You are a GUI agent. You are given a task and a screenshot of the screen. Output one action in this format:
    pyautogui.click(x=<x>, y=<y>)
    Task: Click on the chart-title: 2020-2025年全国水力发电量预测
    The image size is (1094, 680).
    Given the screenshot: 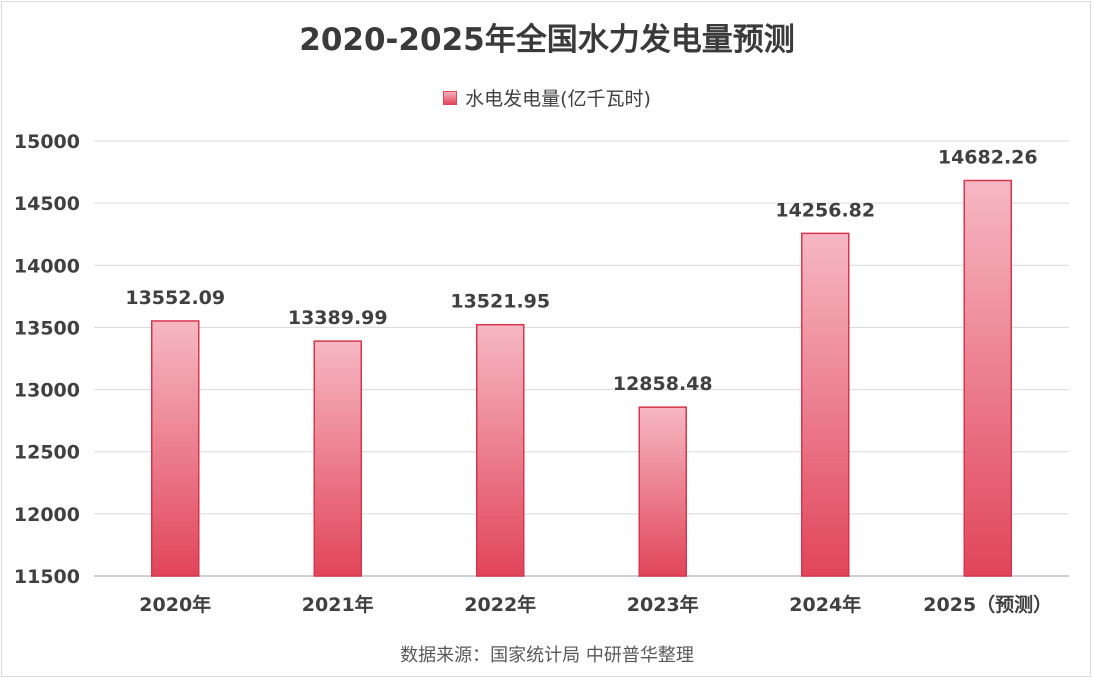 What is the action you would take?
    pyautogui.click(x=547, y=40)
    